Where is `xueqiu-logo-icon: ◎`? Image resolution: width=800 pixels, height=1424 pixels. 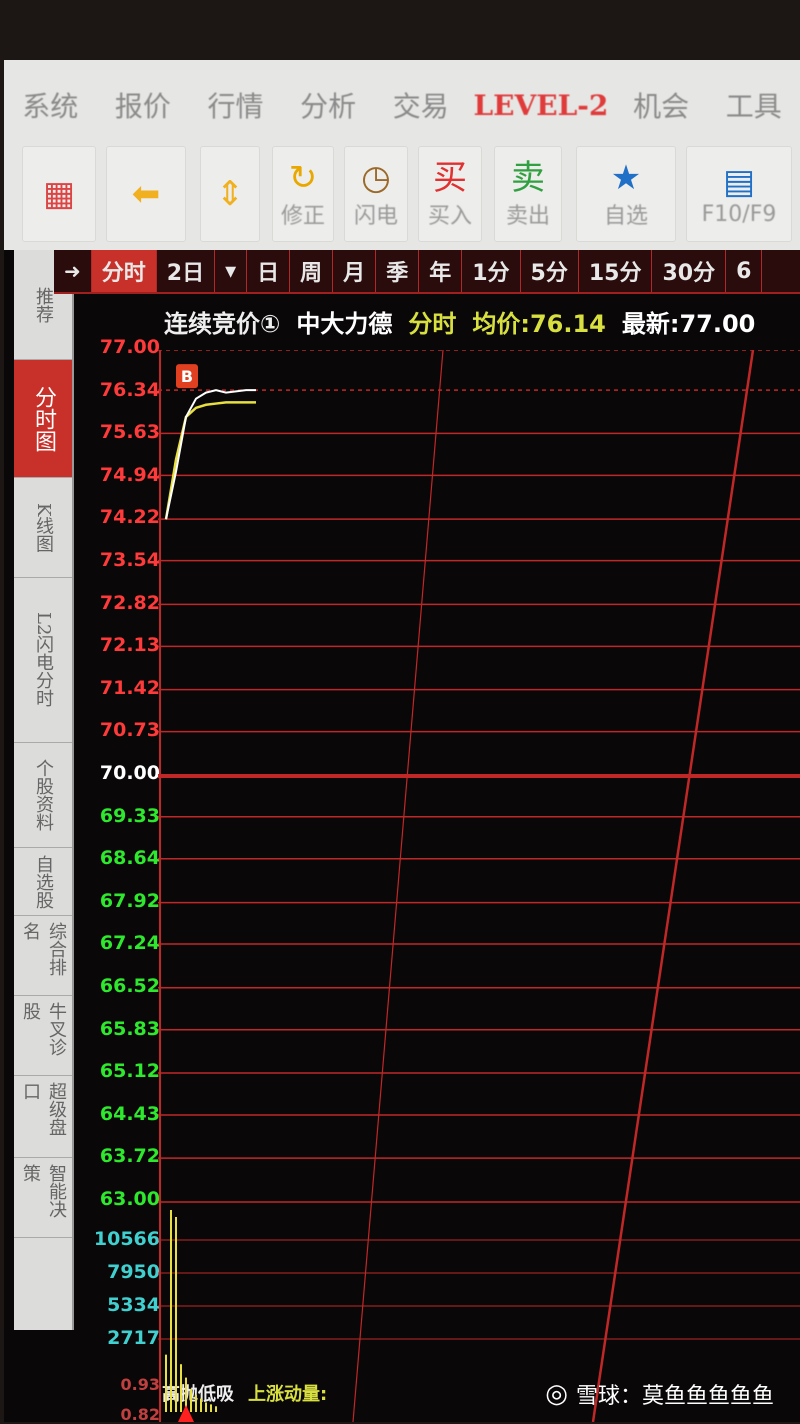 xueqiu-logo-icon: ◎ is located at coordinates (556, 1394).